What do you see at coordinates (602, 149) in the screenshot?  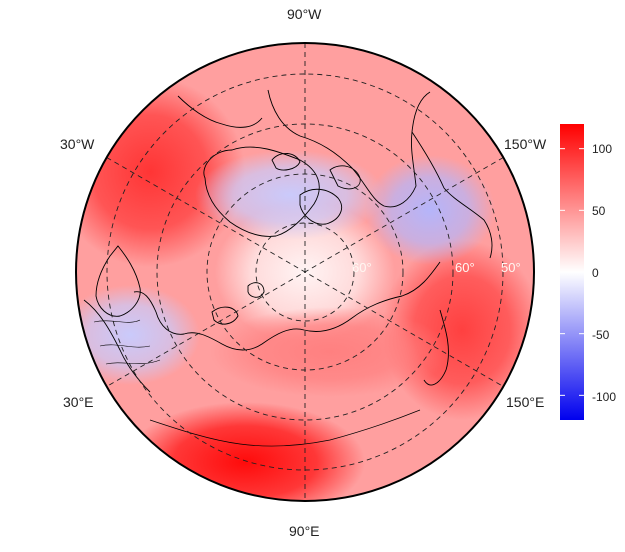 I see `colorbar-tick-label: 100` at bounding box center [602, 149].